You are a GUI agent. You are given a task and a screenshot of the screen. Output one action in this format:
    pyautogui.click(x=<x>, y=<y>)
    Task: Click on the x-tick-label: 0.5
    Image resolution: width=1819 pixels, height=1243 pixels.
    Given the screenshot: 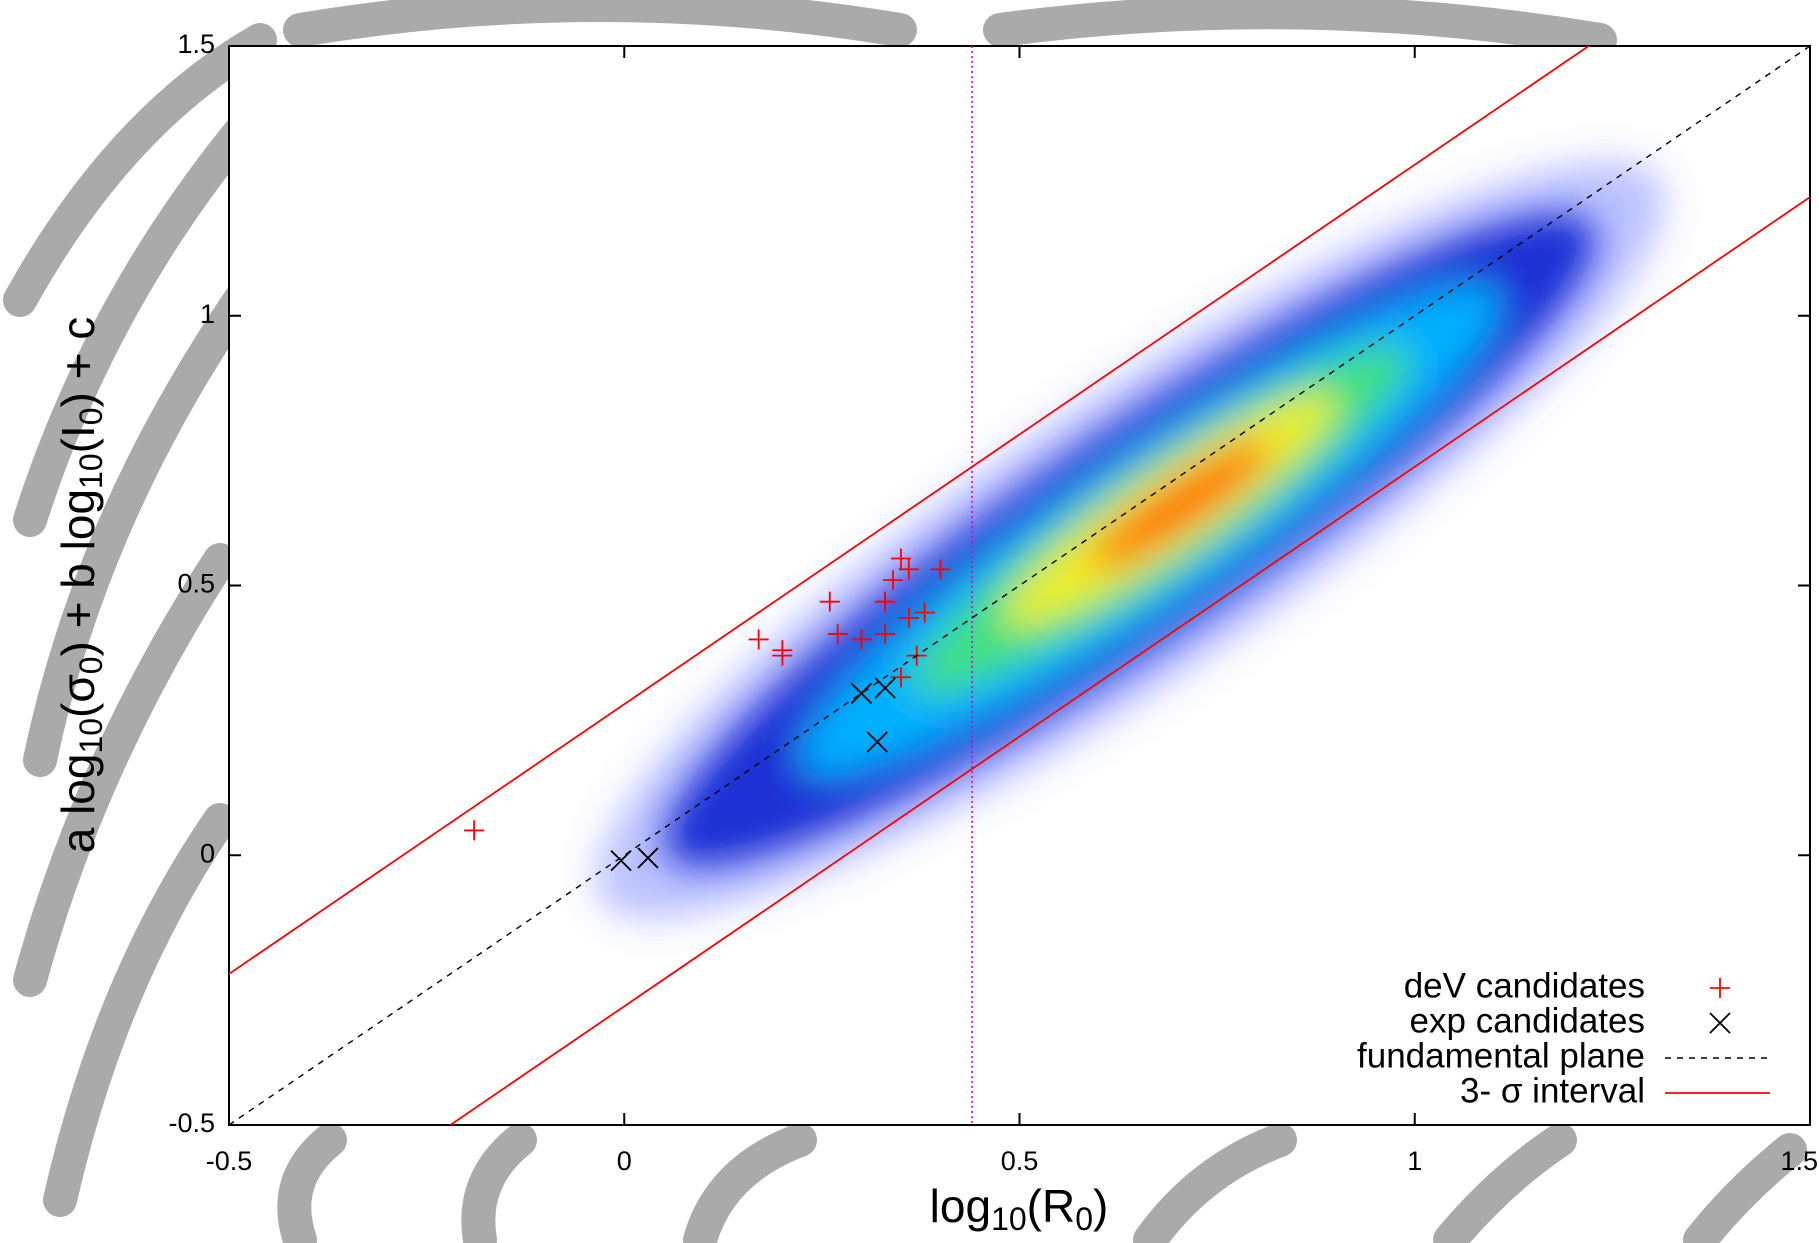 What is the action you would take?
    pyautogui.click(x=1020, y=1161)
    